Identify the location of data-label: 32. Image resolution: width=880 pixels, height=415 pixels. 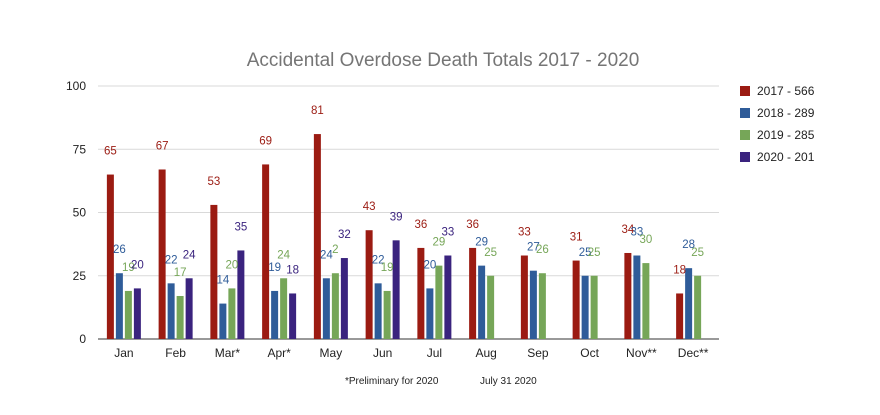
(344, 235).